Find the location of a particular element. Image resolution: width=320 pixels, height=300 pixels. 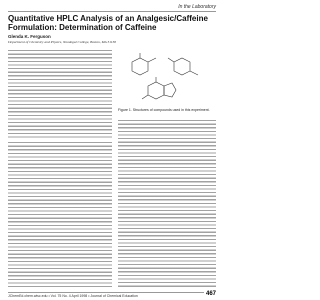

section-header: In the Laboratory is located at coordinates (112, 8).